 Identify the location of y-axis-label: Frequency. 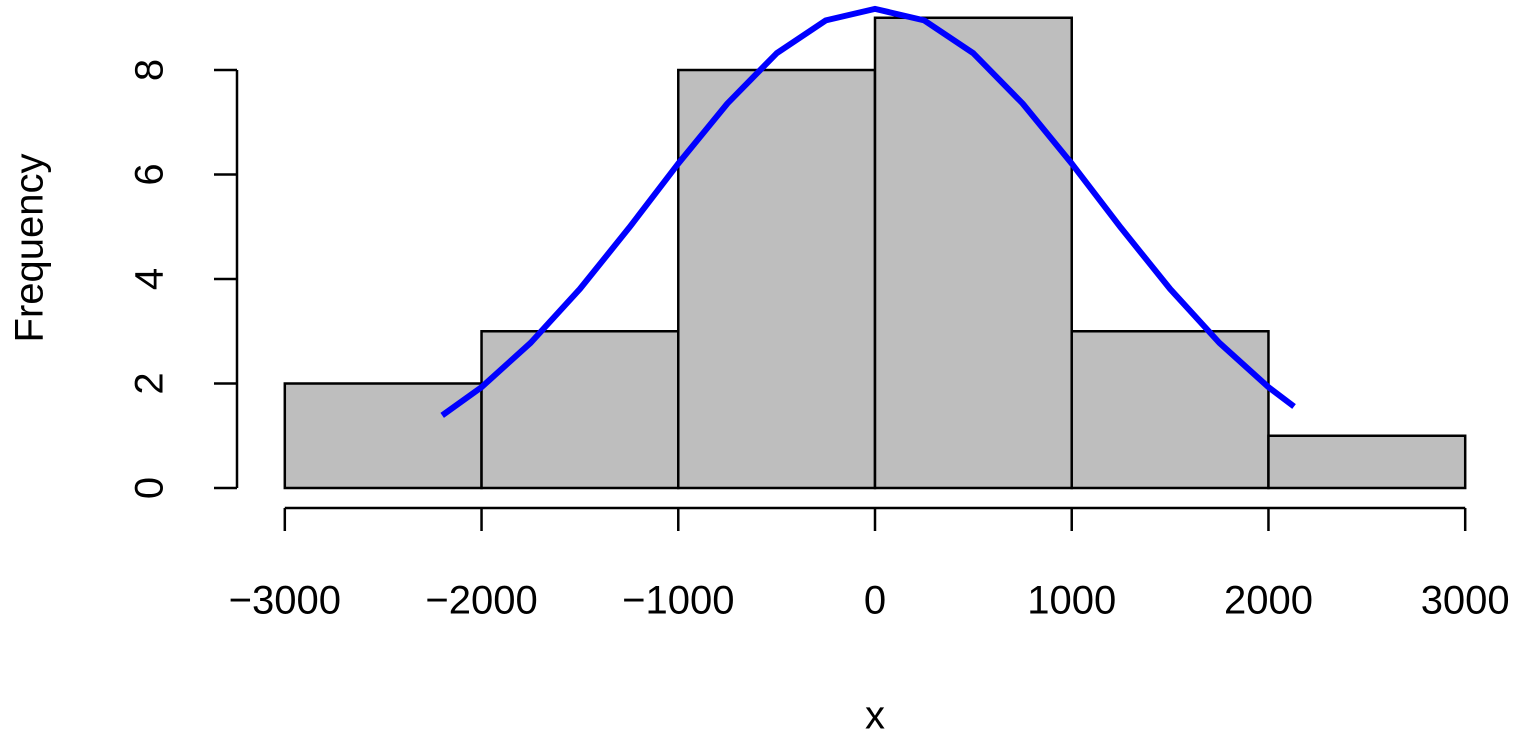
(30, 248).